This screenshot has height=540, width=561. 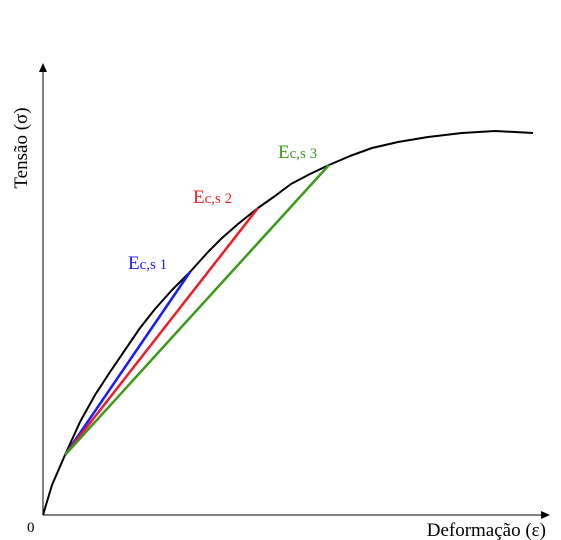 I want to click on secant-label-3: Ec,s 3, so click(x=297, y=152).